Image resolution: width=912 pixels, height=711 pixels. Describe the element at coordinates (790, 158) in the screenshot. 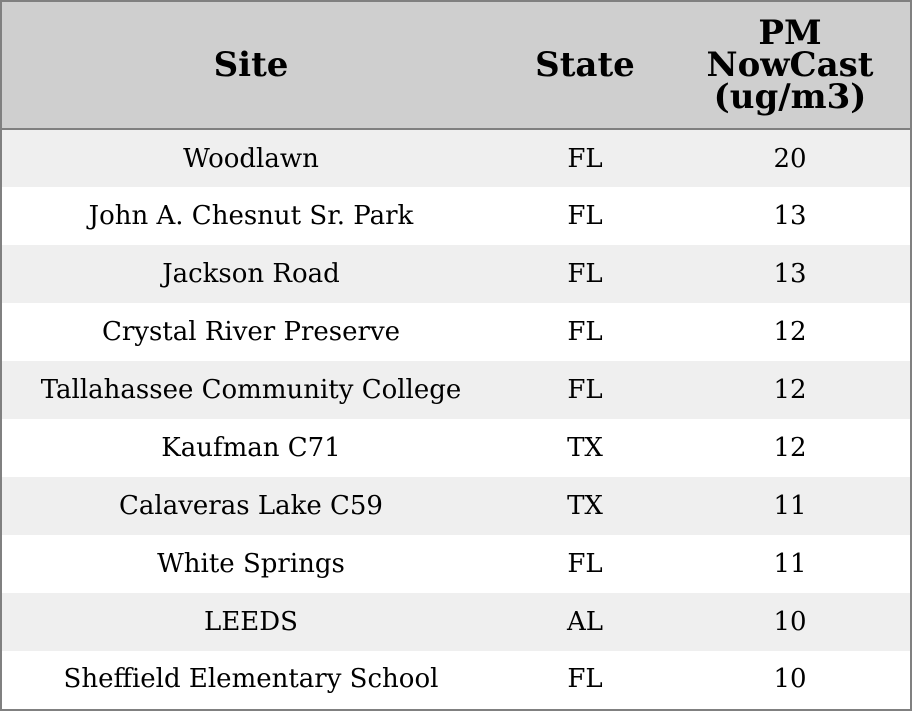

I see `cell-pm-nowcast: 20` at that location.